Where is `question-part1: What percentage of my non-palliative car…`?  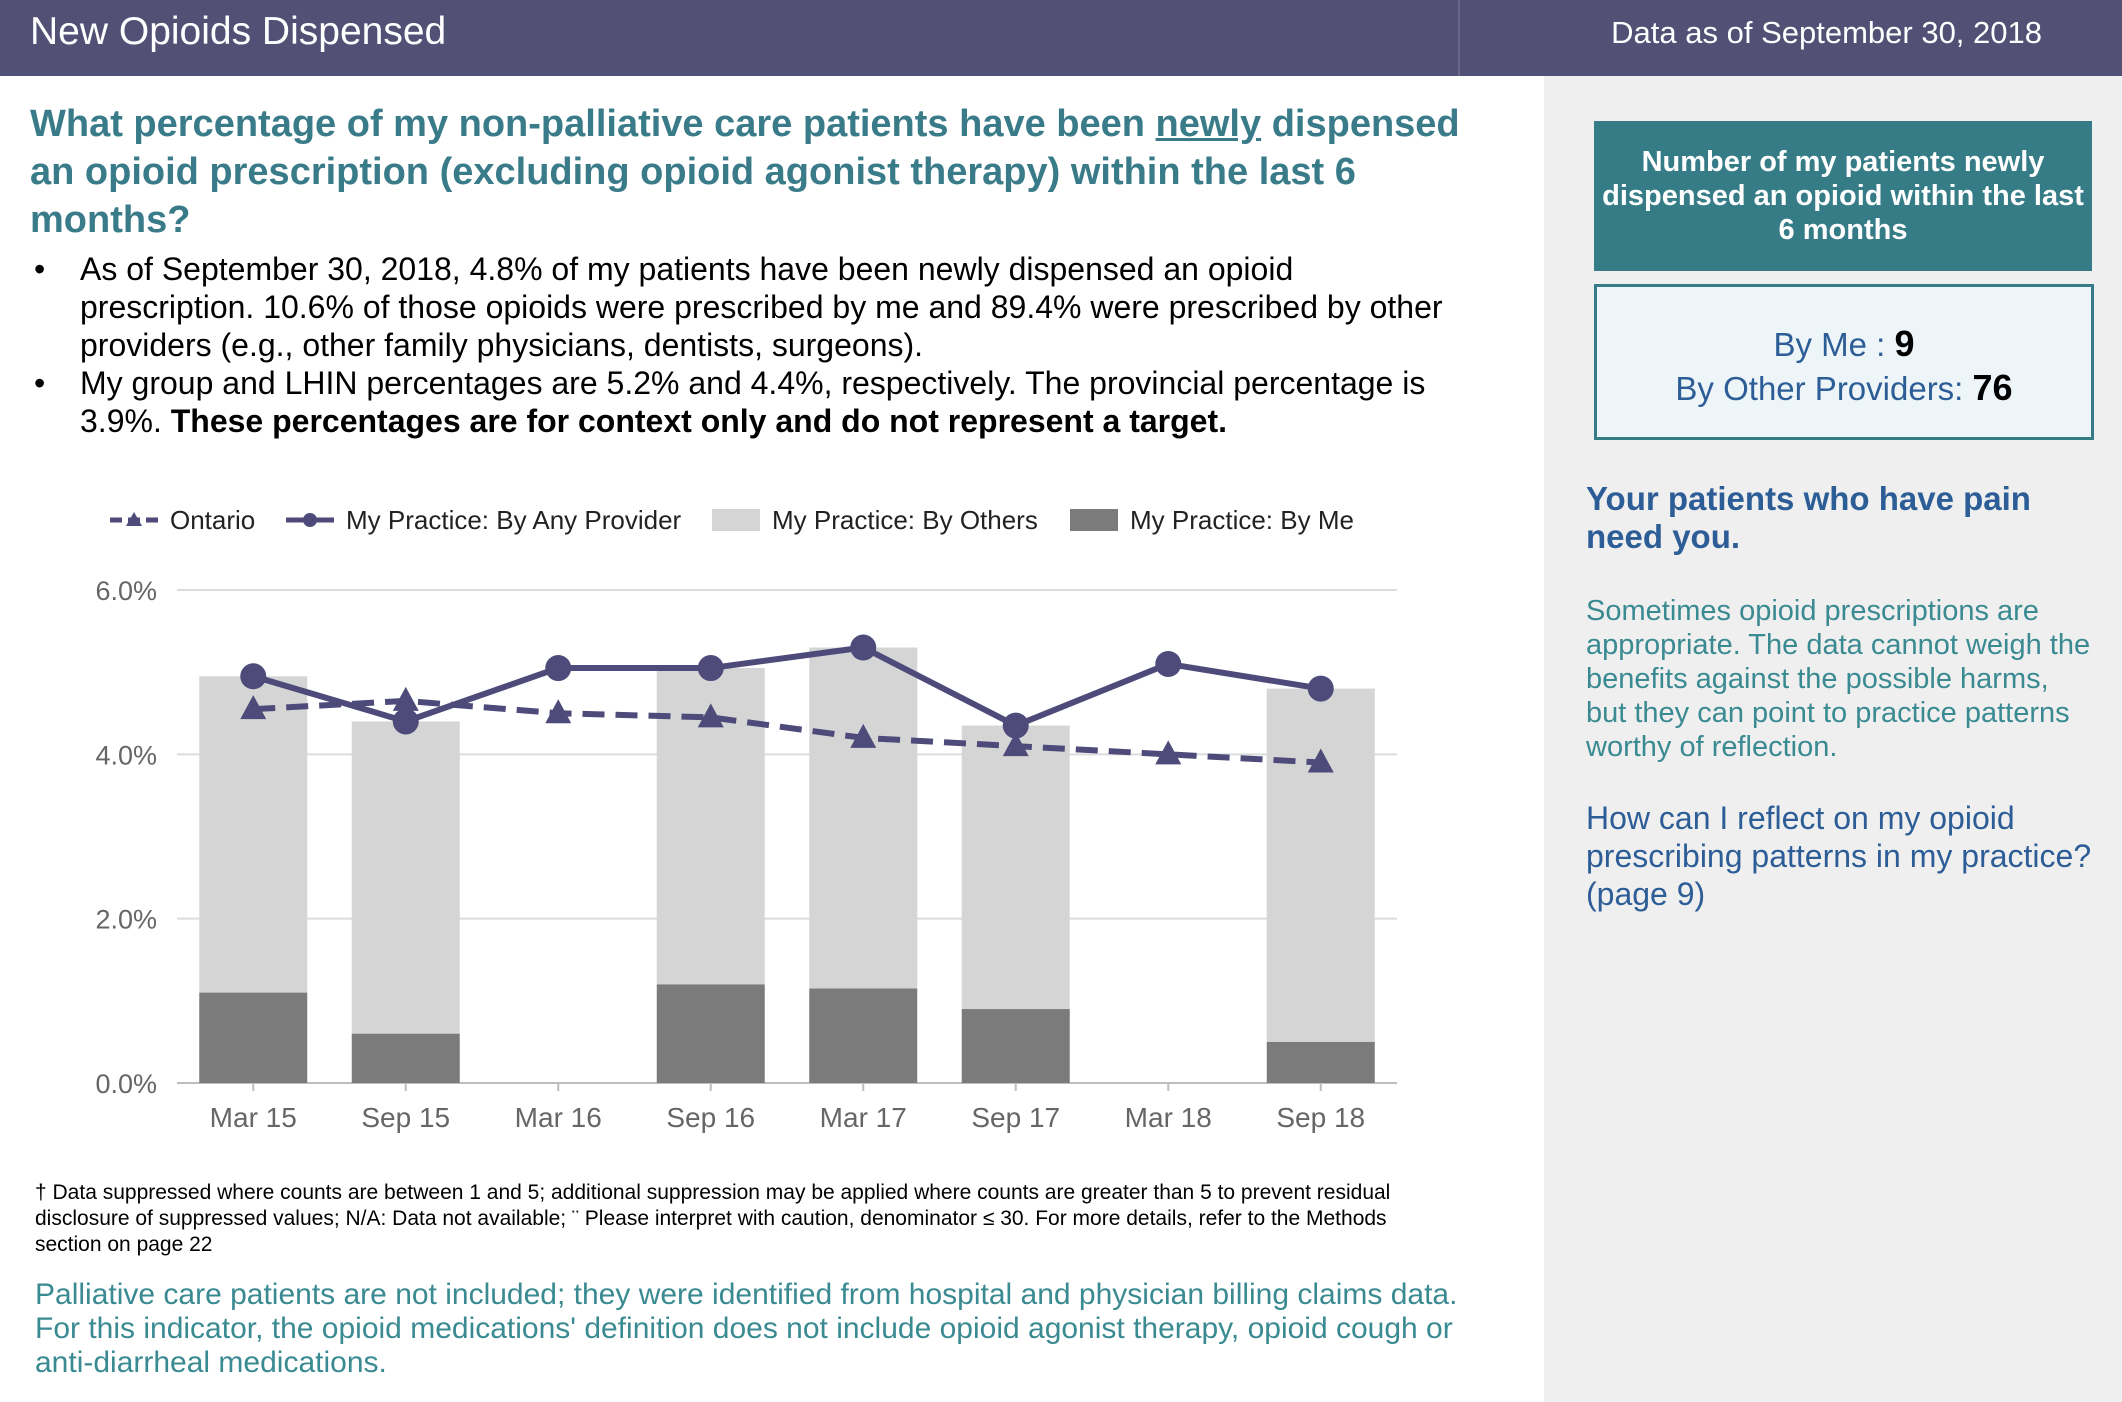 question-part1: What percentage of my non-palliative car… is located at coordinates (593, 124).